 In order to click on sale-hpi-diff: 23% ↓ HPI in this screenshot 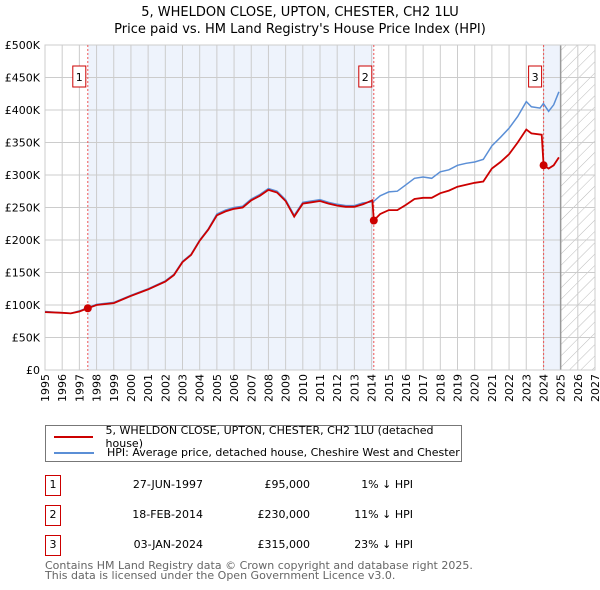, I will do `click(383, 544)`.